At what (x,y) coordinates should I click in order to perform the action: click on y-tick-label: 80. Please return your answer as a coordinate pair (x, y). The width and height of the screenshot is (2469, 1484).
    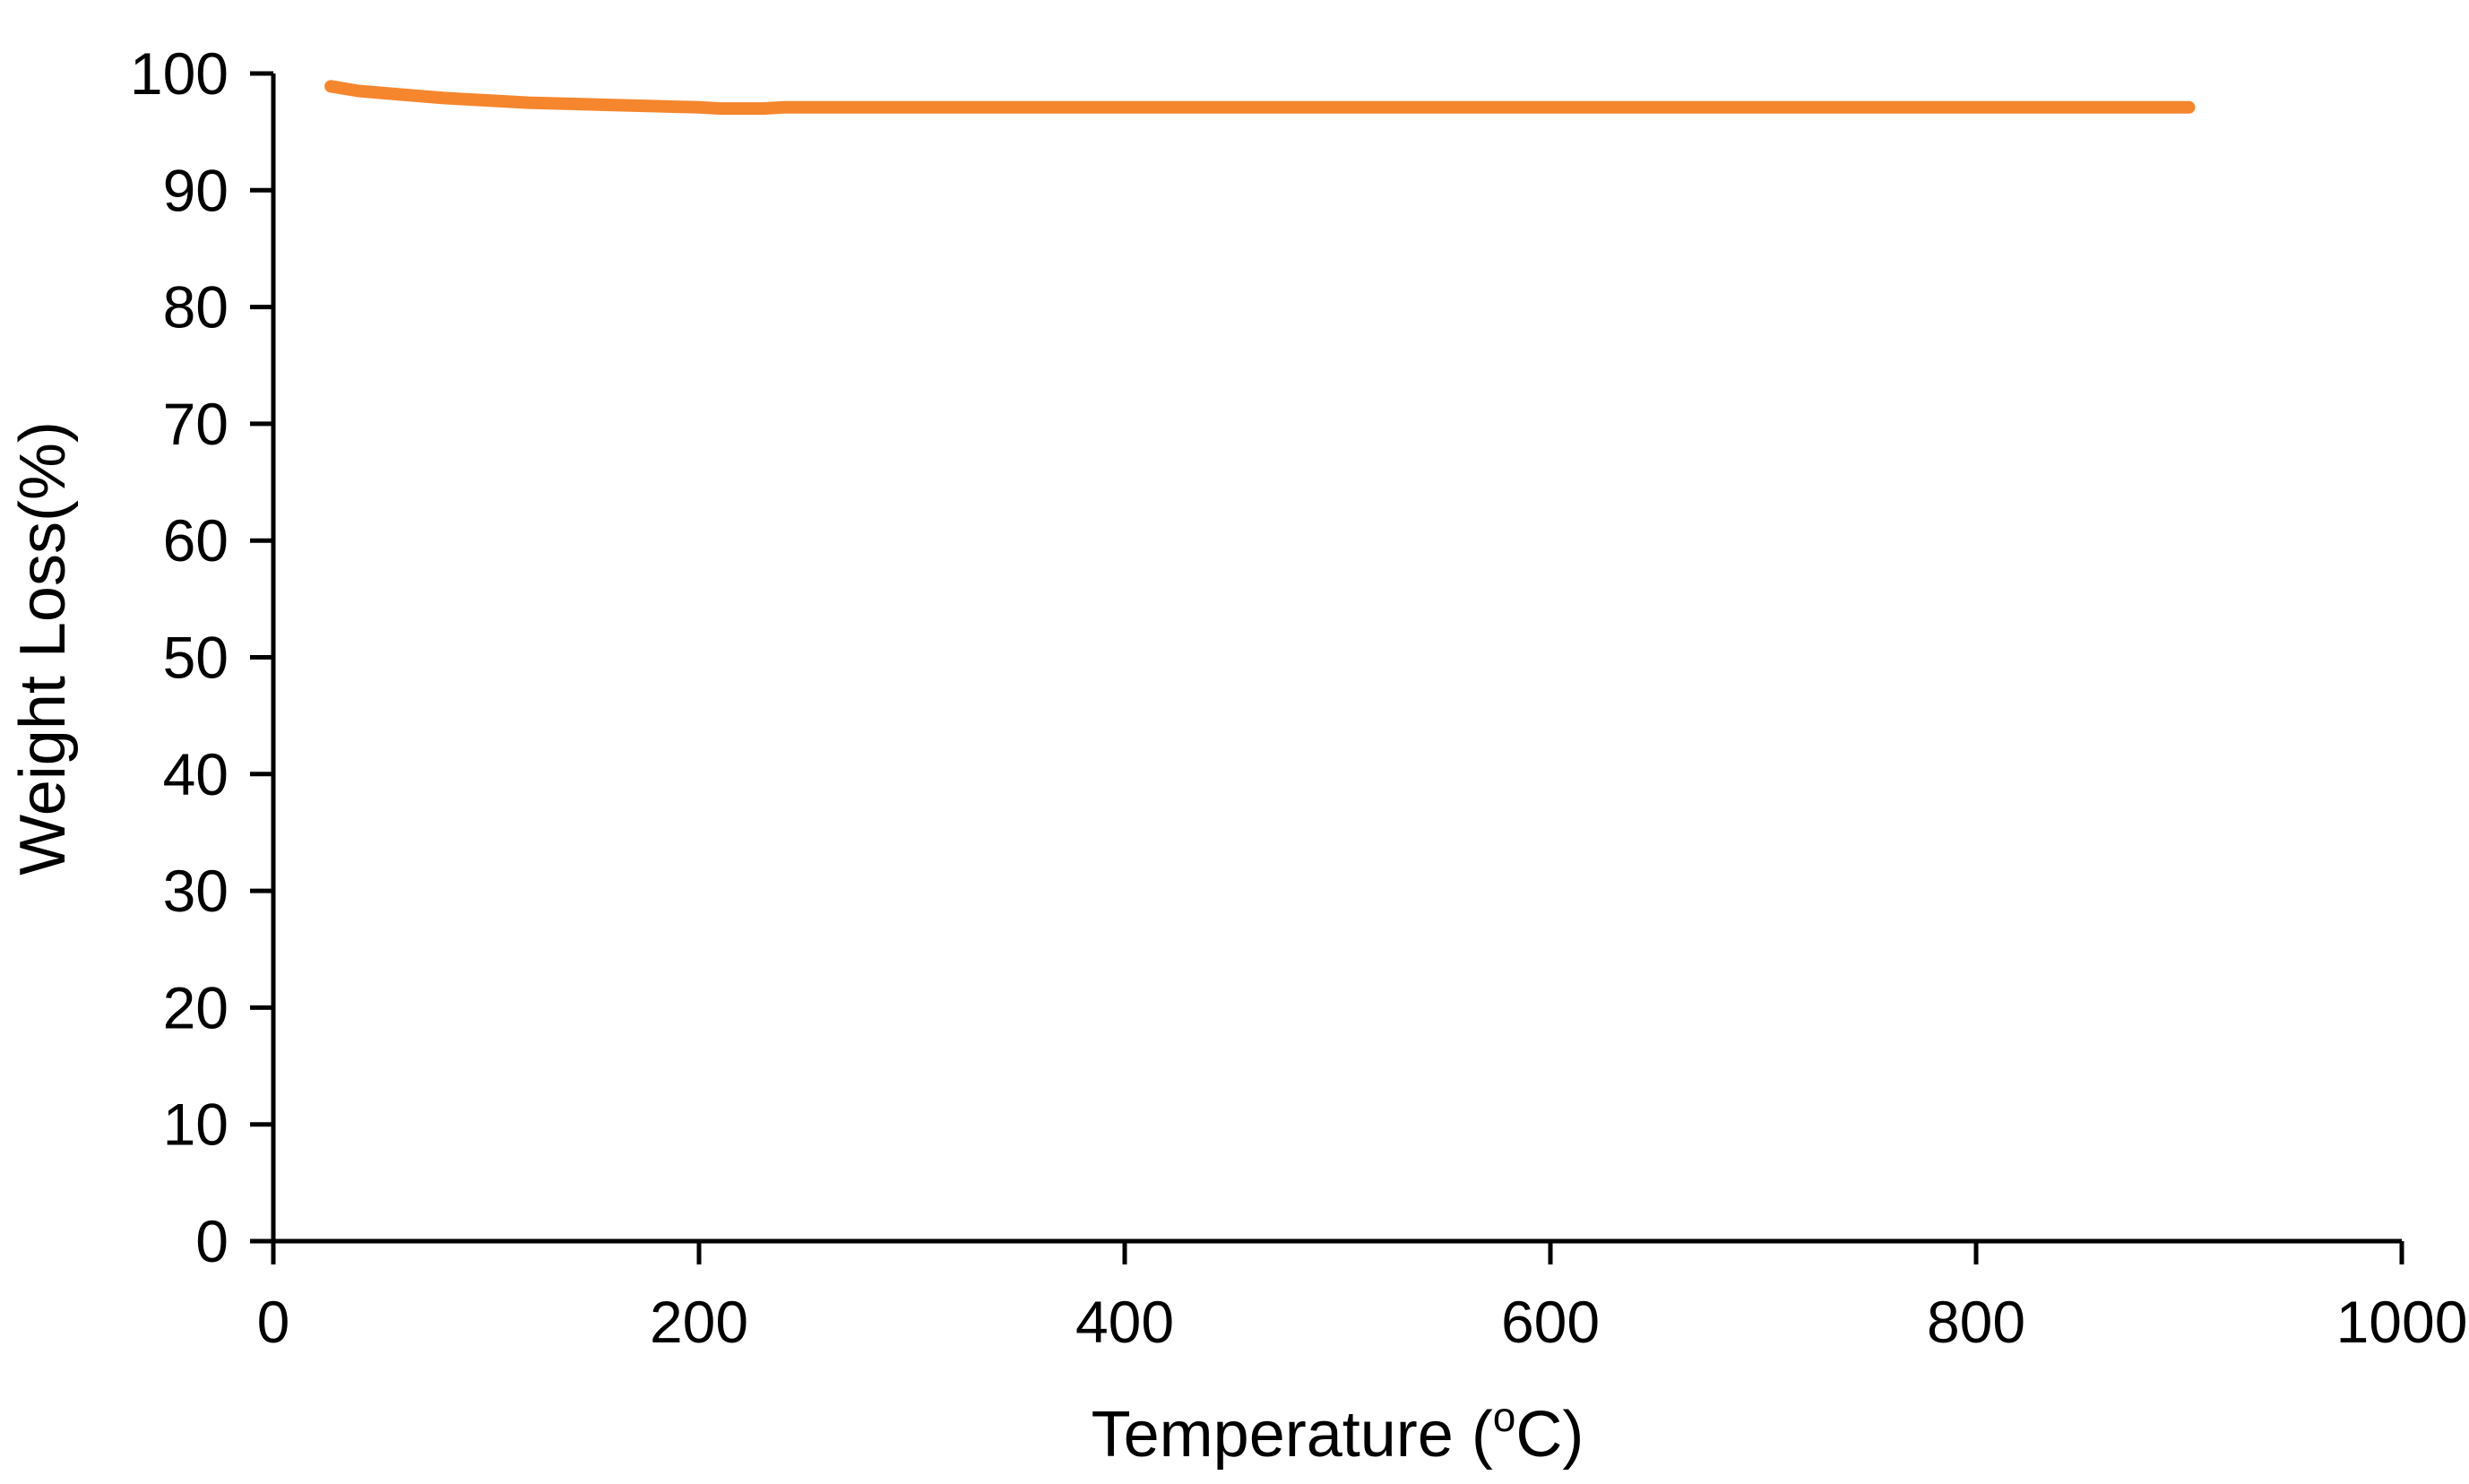
    Looking at the image, I should click on (196, 307).